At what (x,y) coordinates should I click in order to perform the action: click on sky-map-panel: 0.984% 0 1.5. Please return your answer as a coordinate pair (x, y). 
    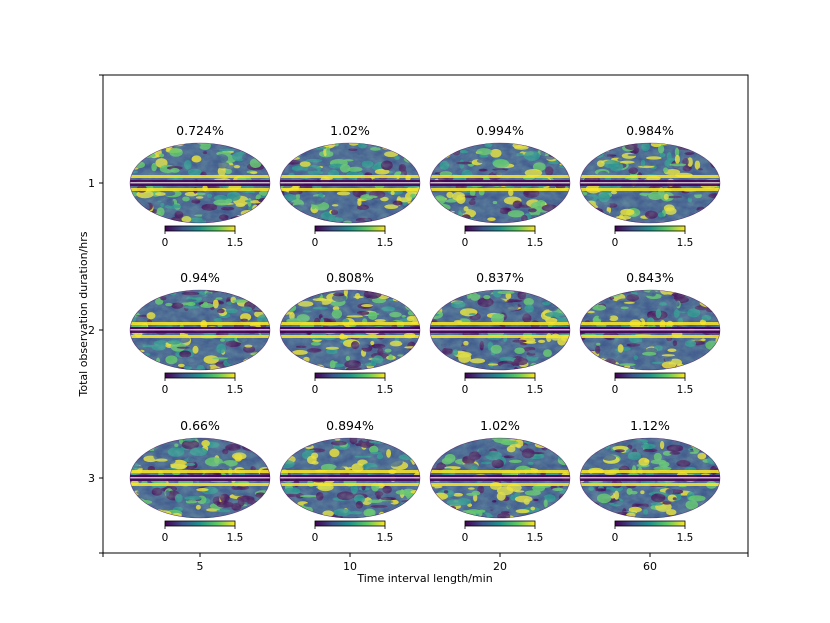
    Looking at the image, I should click on (650, 186).